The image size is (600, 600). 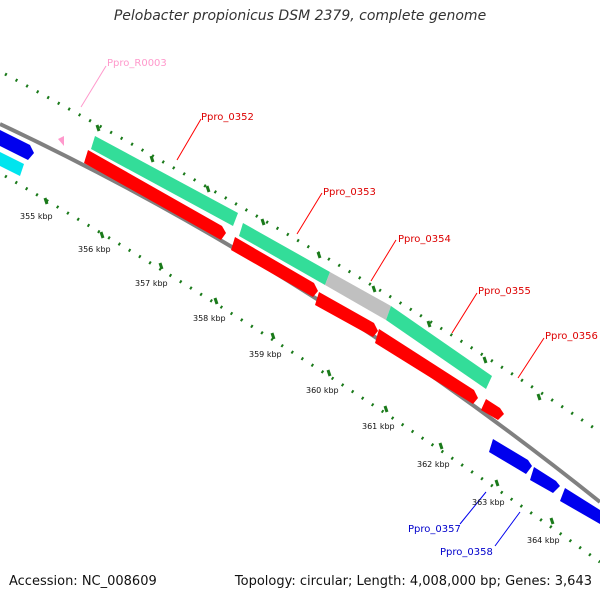 What do you see at coordinates (571, 336) in the screenshot?
I see `gene-label-0356: Ppro_0356` at bounding box center [571, 336].